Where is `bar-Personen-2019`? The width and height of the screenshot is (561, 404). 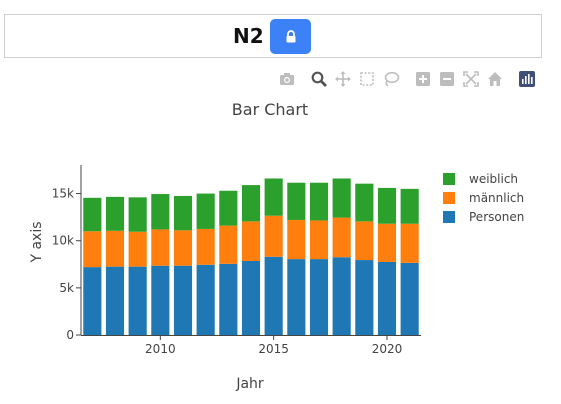
bar-Personen-2019 is located at coordinates (364, 297).